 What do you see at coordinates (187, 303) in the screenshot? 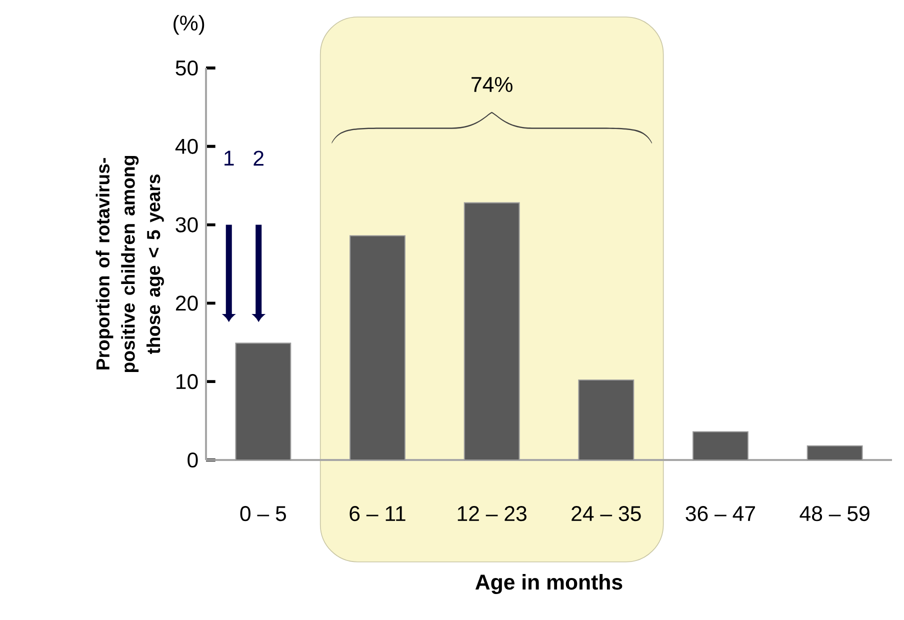
I see `y-tick-label: 20` at bounding box center [187, 303].